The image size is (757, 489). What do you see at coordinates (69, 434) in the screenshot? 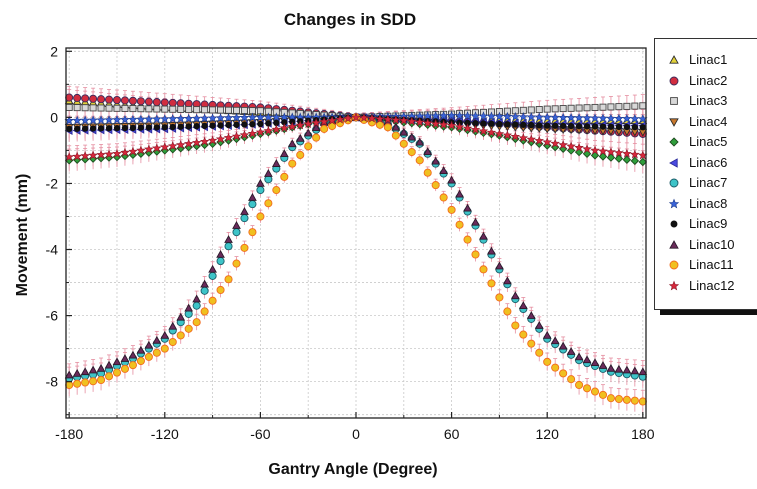
I see `x-tick-label: -180` at bounding box center [69, 434].